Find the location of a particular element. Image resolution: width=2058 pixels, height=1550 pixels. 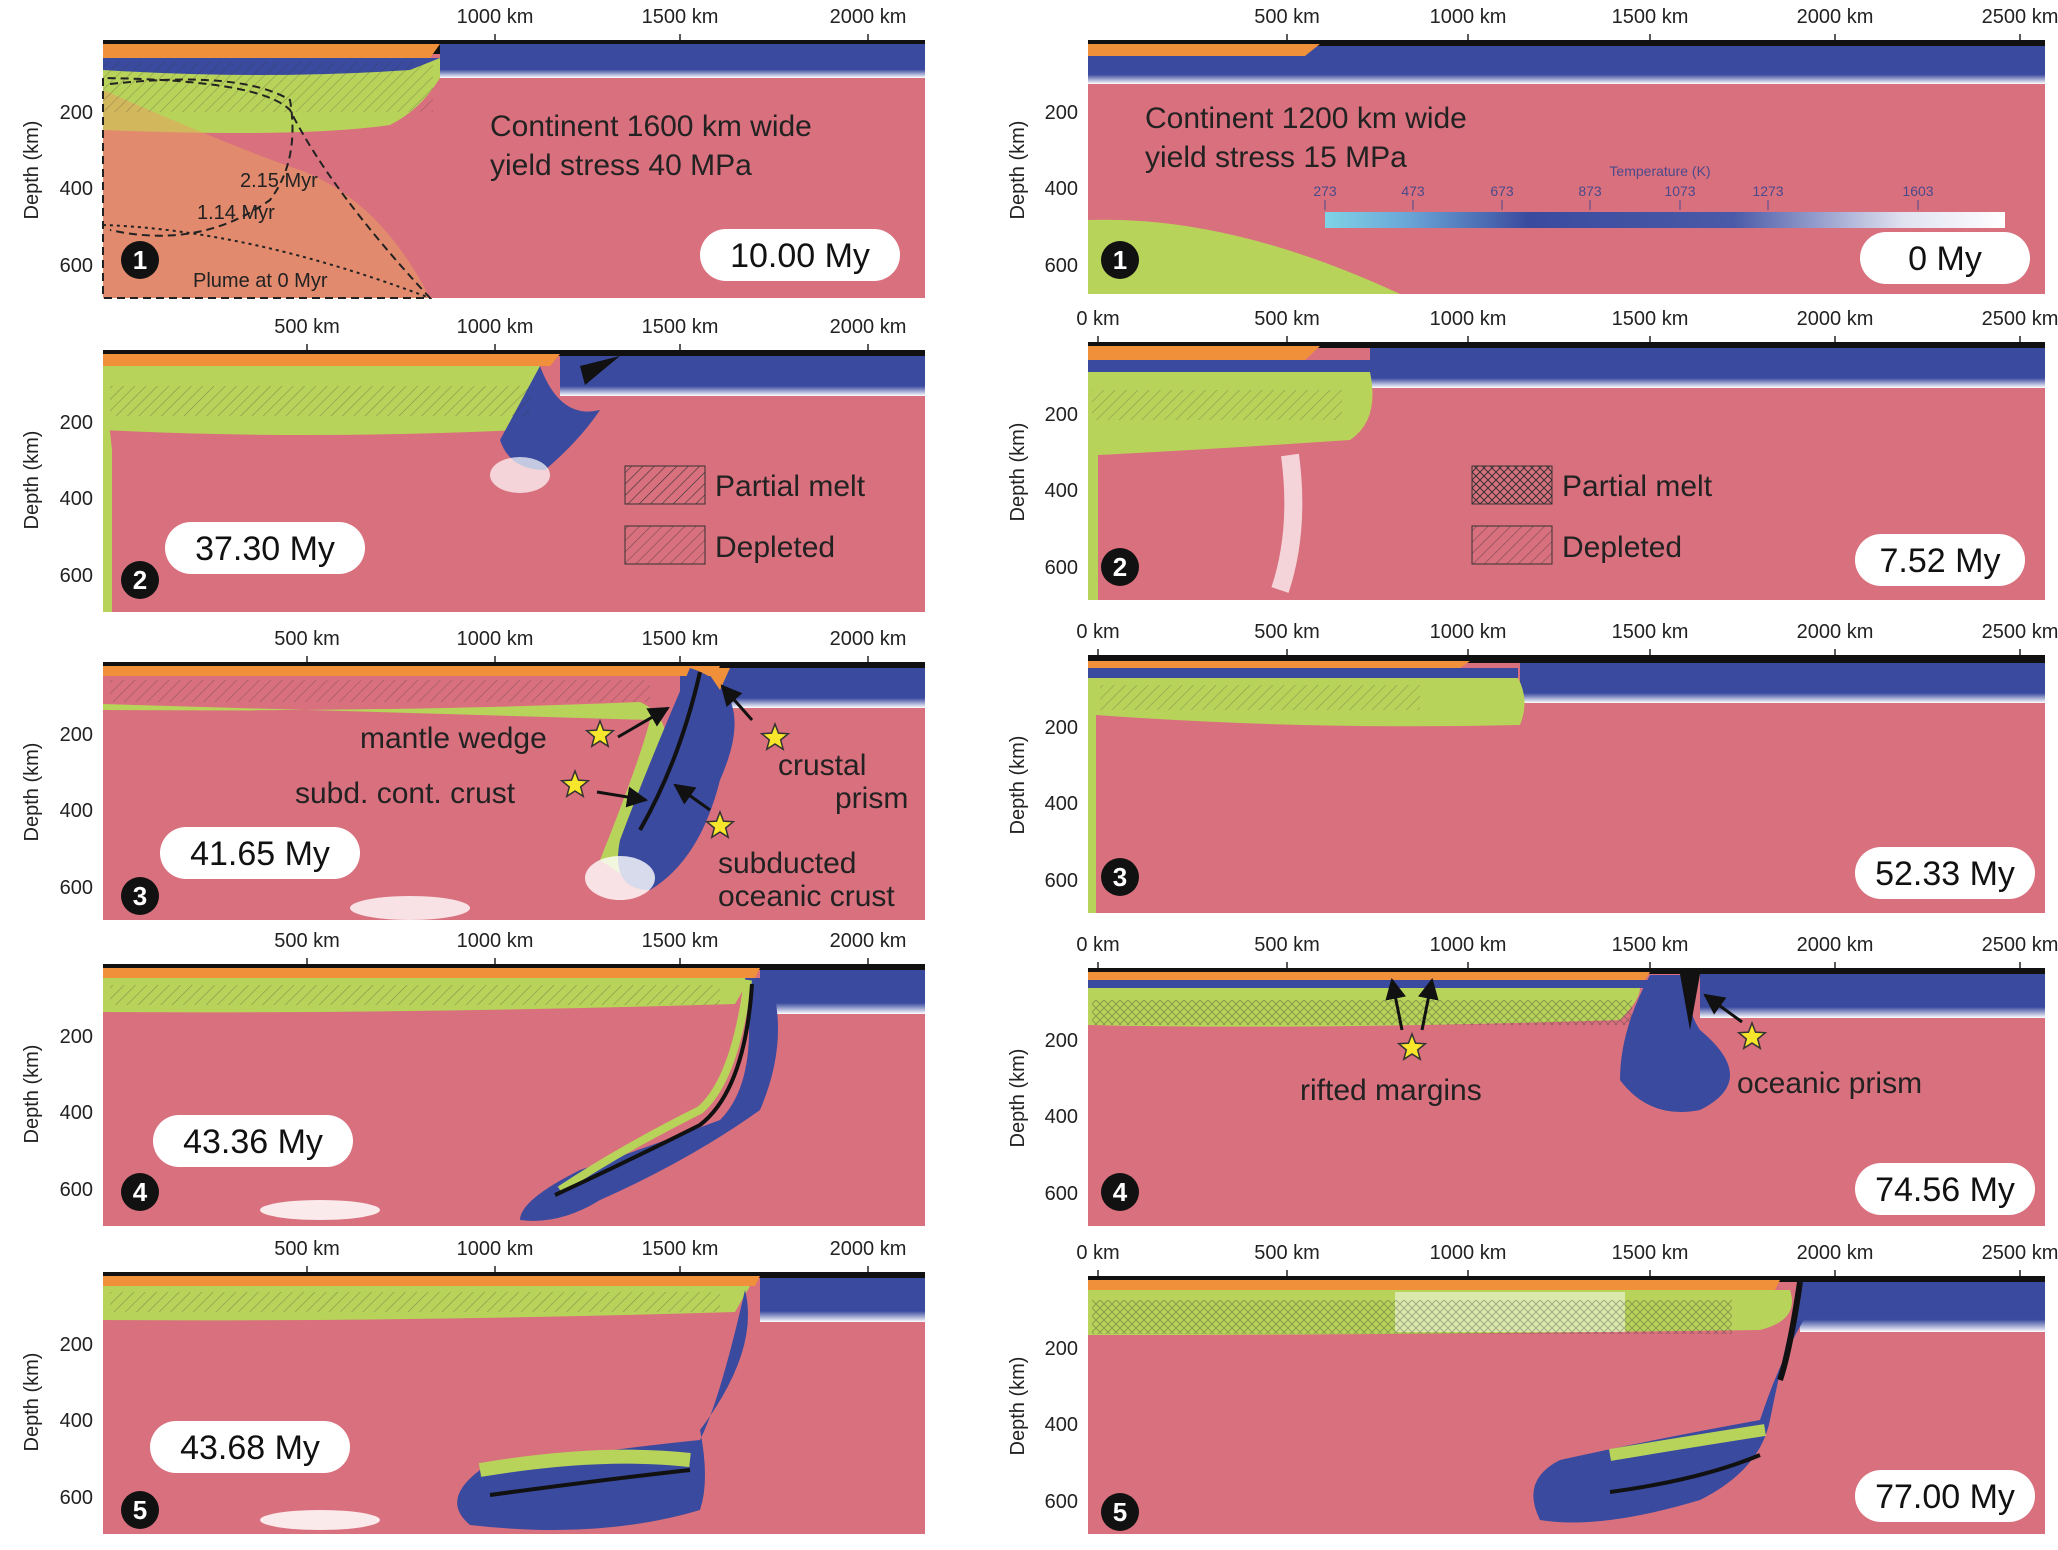

left-3-top-tick-2: 1000 km is located at coordinates (495, 639).